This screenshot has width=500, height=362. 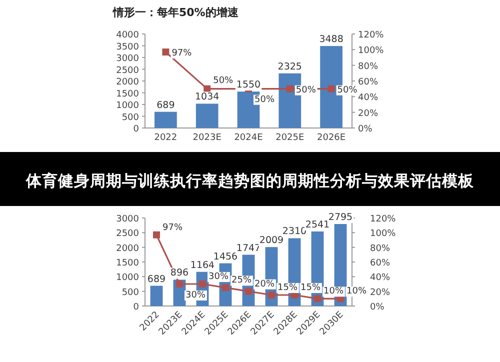 What do you see at coordinates (248, 248) in the screenshot?
I see `data-label: 1747` at bounding box center [248, 248].